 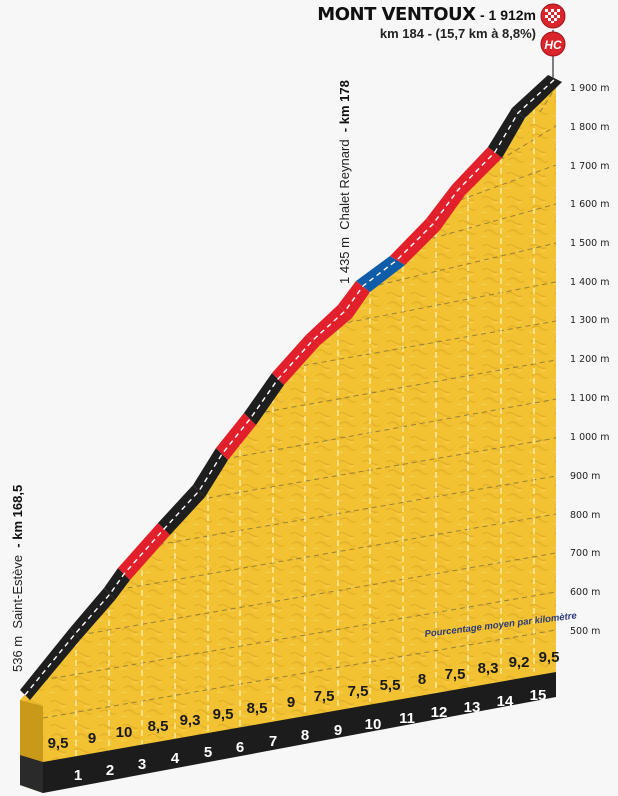 I want to click on svg-text: 2, so click(x=110, y=770).